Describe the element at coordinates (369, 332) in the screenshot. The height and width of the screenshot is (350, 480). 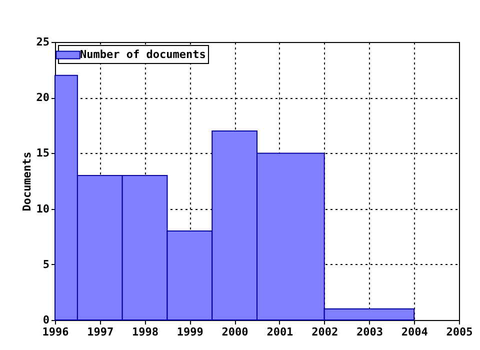
I see `x-tick-label: 2003` at that location.